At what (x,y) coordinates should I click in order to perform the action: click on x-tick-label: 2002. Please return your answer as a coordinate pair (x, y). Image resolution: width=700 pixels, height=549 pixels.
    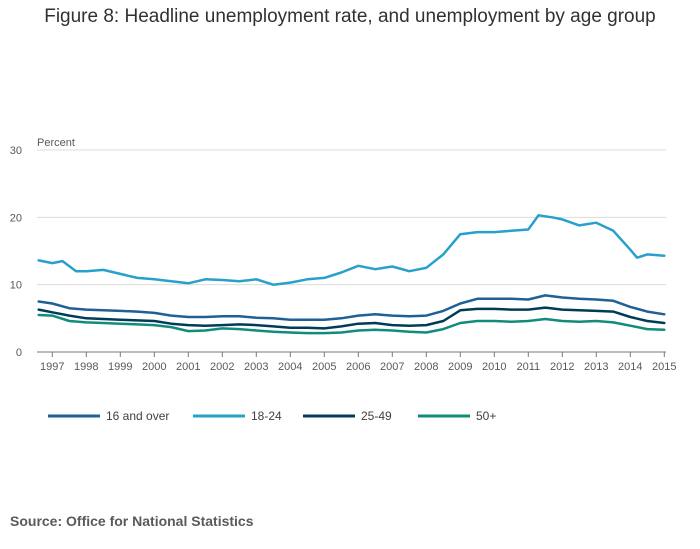
    Looking at the image, I should click on (222, 367).